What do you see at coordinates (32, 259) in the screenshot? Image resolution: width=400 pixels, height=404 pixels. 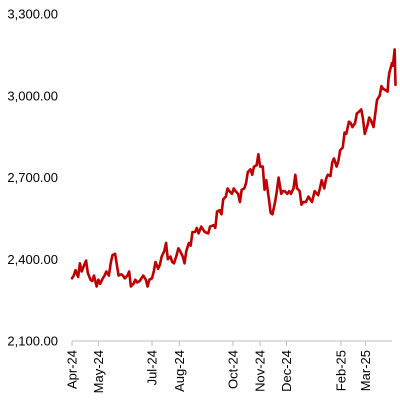 I see `y-tick-label: 2,400.00` at bounding box center [32, 259].